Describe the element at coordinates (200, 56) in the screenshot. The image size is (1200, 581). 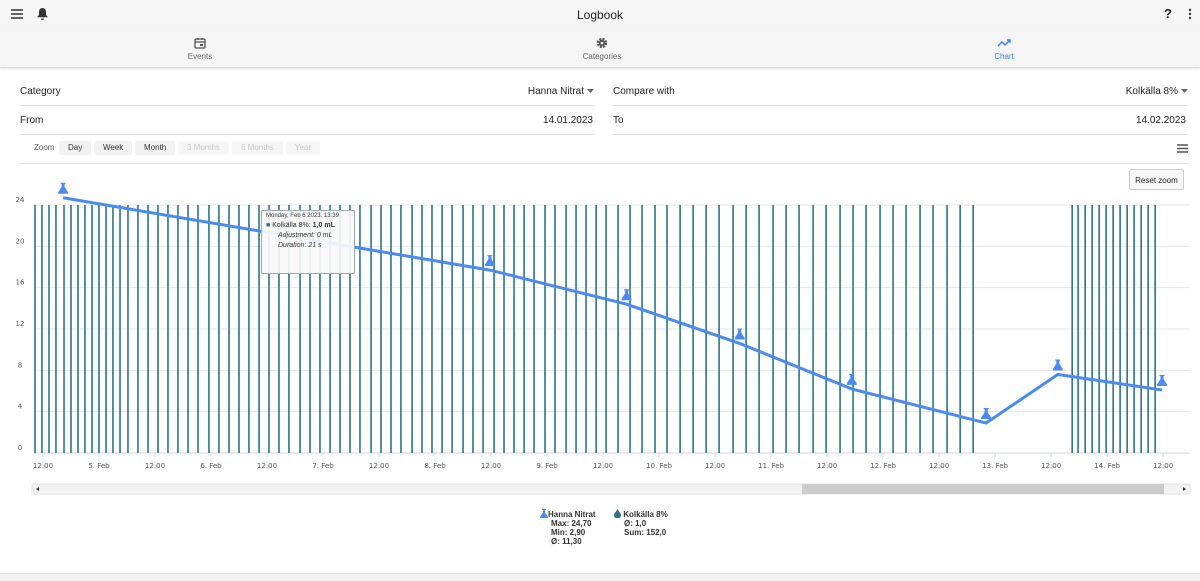
I see `tab-label: Events` at that location.